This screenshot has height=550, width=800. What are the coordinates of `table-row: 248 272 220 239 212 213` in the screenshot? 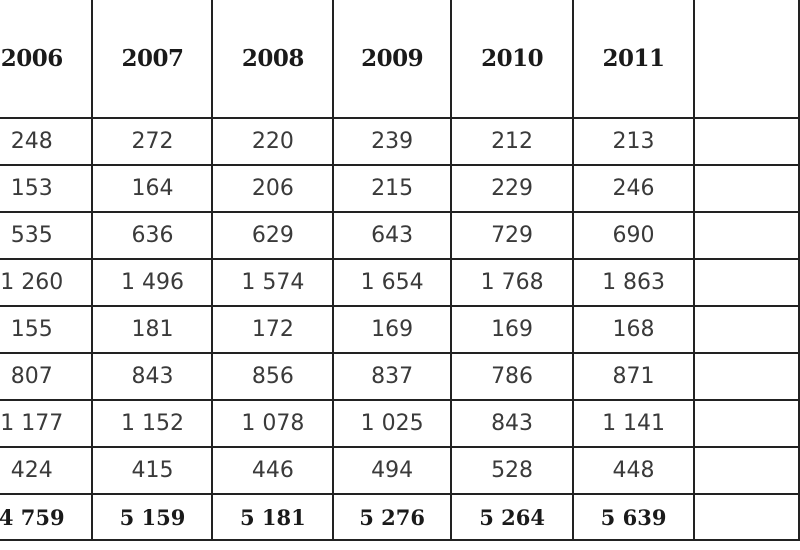 It's located at (400, 141).